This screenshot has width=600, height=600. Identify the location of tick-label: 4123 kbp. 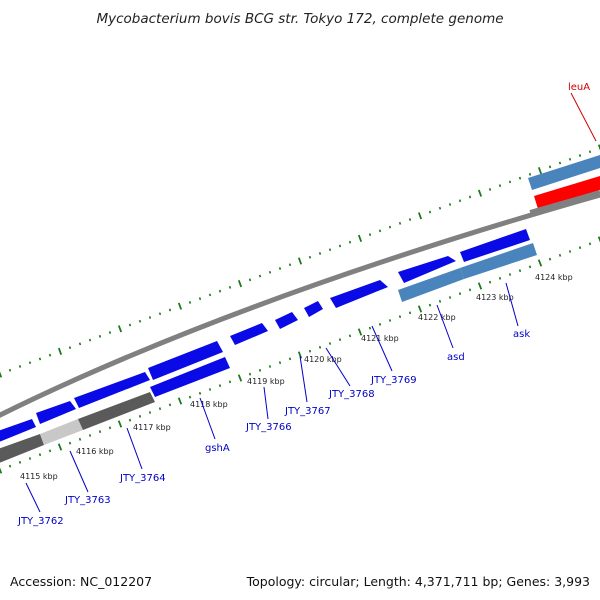
(495, 297).